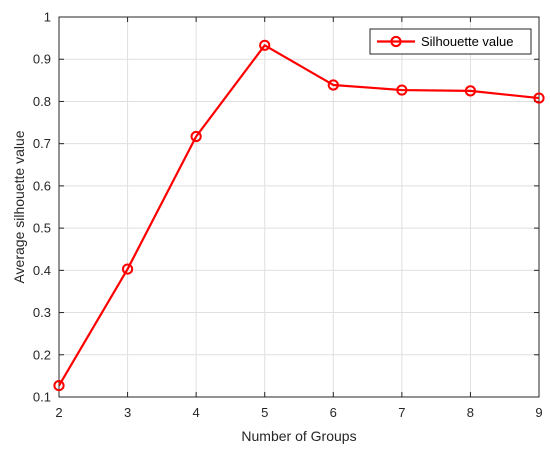 This screenshot has width=550, height=458. What do you see at coordinates (42, 59) in the screenshot?
I see `y-tick-label: 0.9` at bounding box center [42, 59].